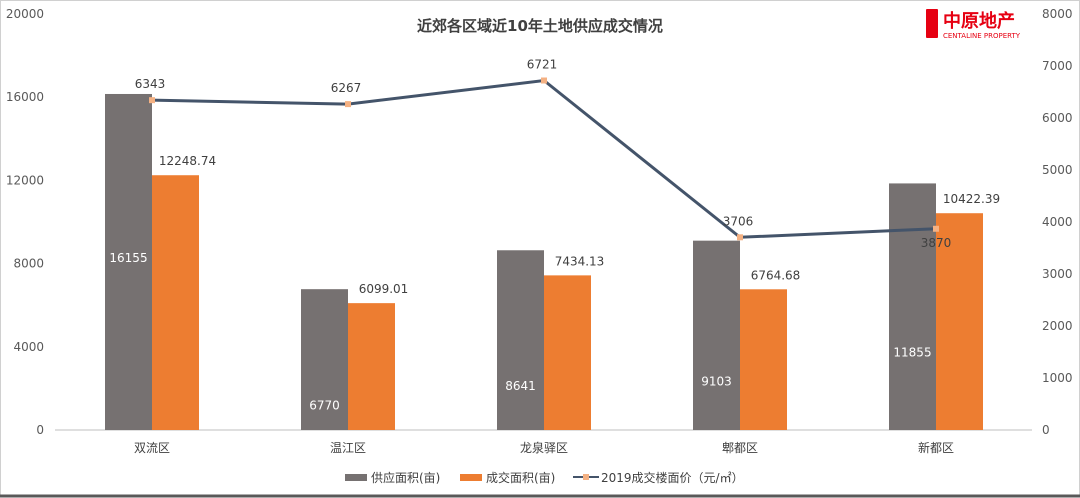 The height and width of the screenshot is (498, 1080). Describe the element at coordinates (28, 347) in the screenshot. I see `left-tick-label: 4000` at that location.